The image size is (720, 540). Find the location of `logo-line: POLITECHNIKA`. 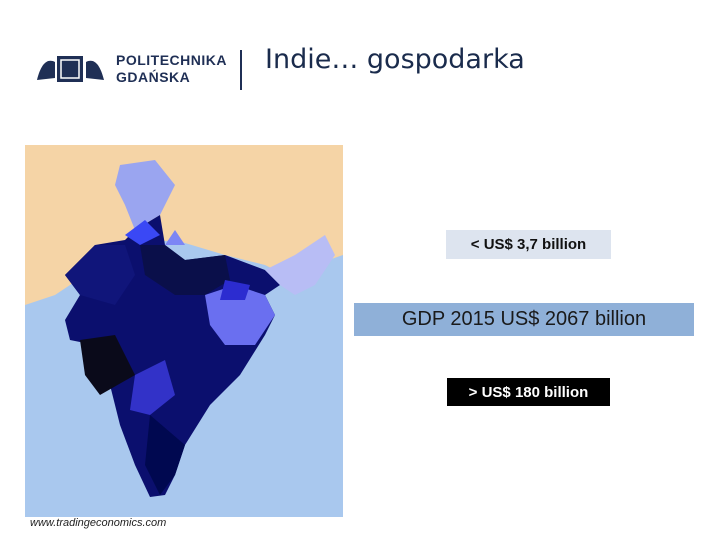

logo-line: POLITECHNIKA is located at coordinates (171, 60).